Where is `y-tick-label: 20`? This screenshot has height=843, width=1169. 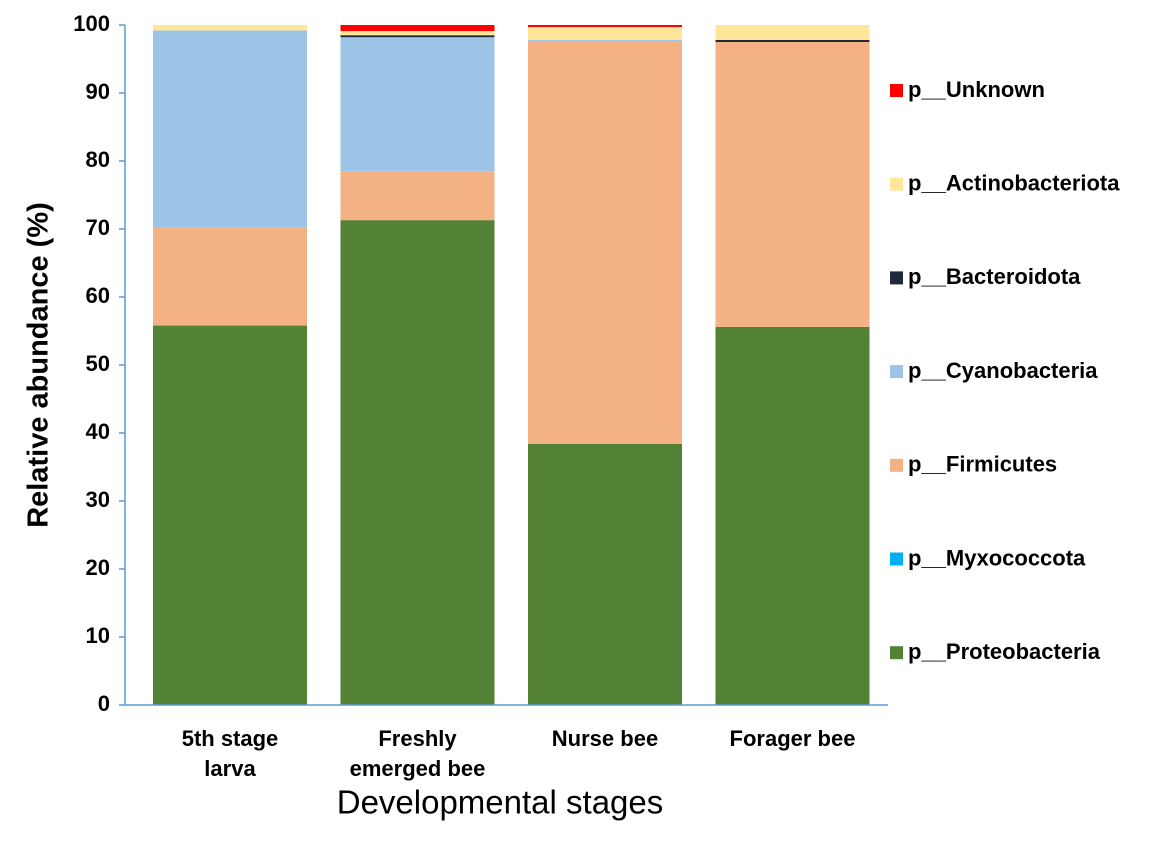 y-tick-label: 20 is located at coordinates (98, 567).